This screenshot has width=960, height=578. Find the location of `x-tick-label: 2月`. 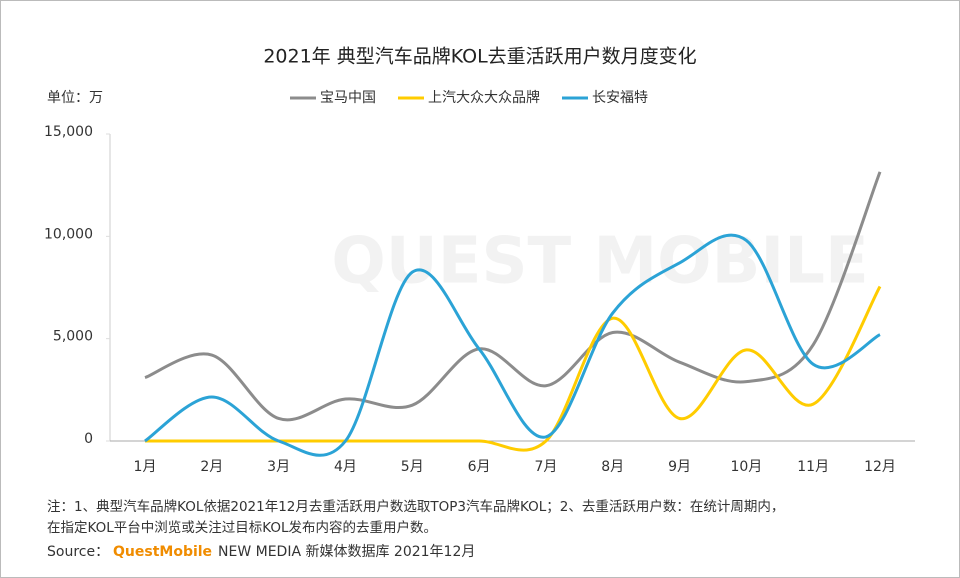

x-tick-label: 2月 is located at coordinates (211, 467).